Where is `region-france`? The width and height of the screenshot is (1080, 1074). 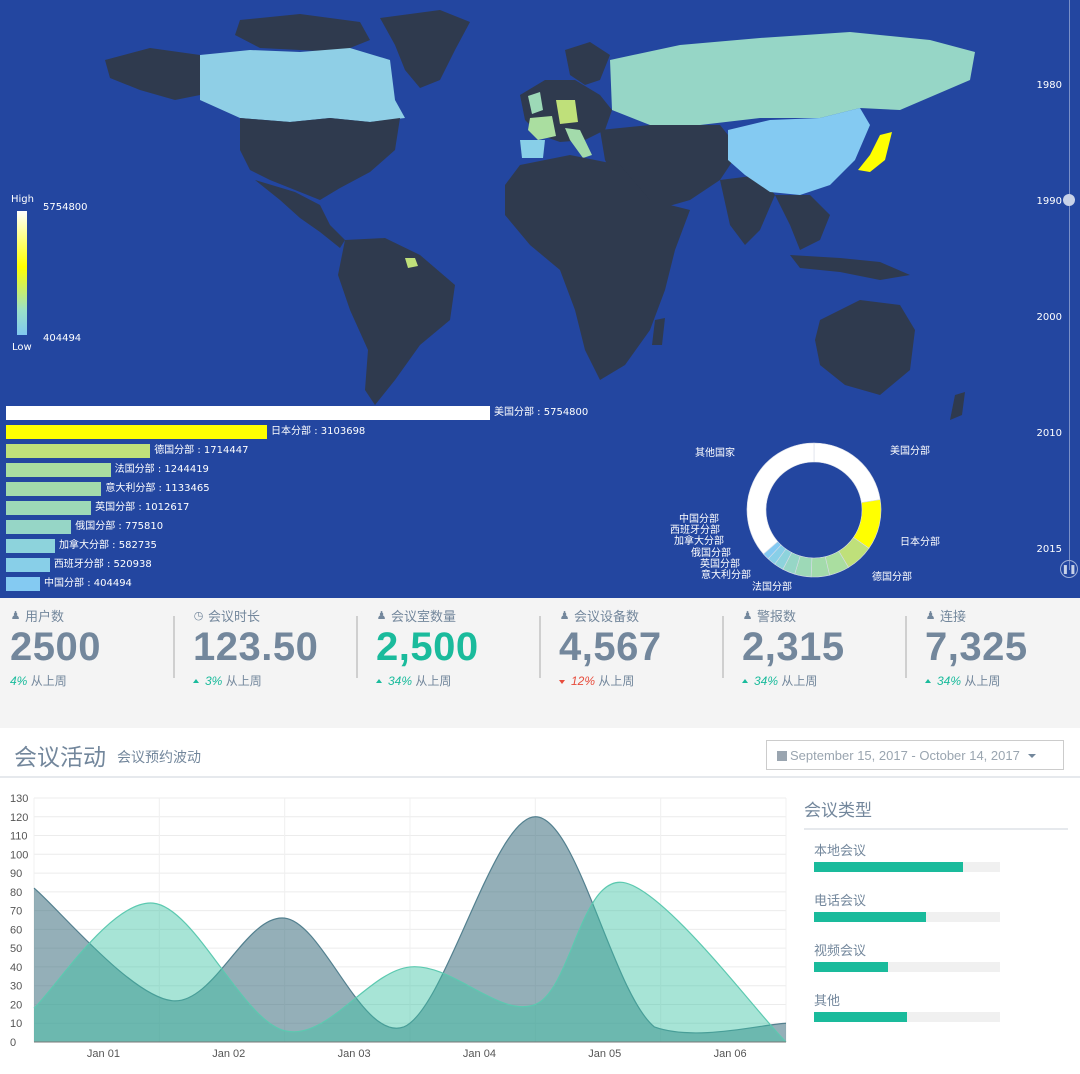
region-france is located at coordinates (542, 128).